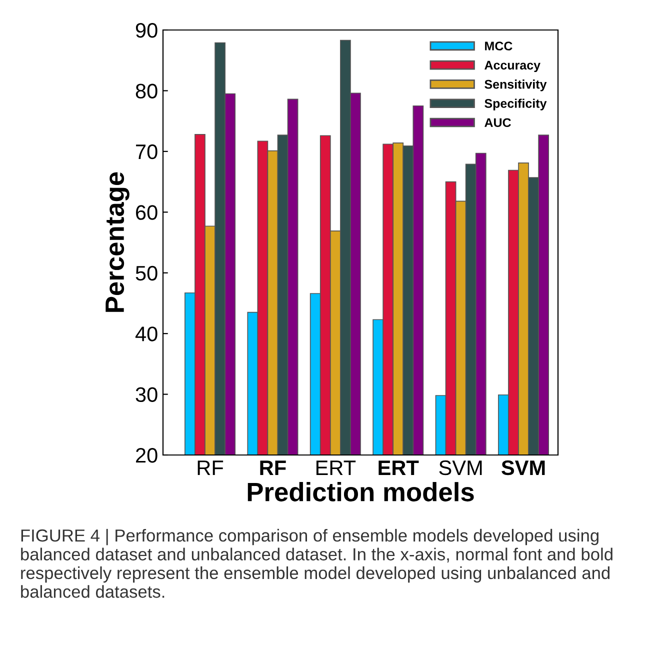 Image resolution: width=665 pixels, height=653 pixels. Describe the element at coordinates (147, 30) in the screenshot. I see `y-tick-label: 90` at that location.